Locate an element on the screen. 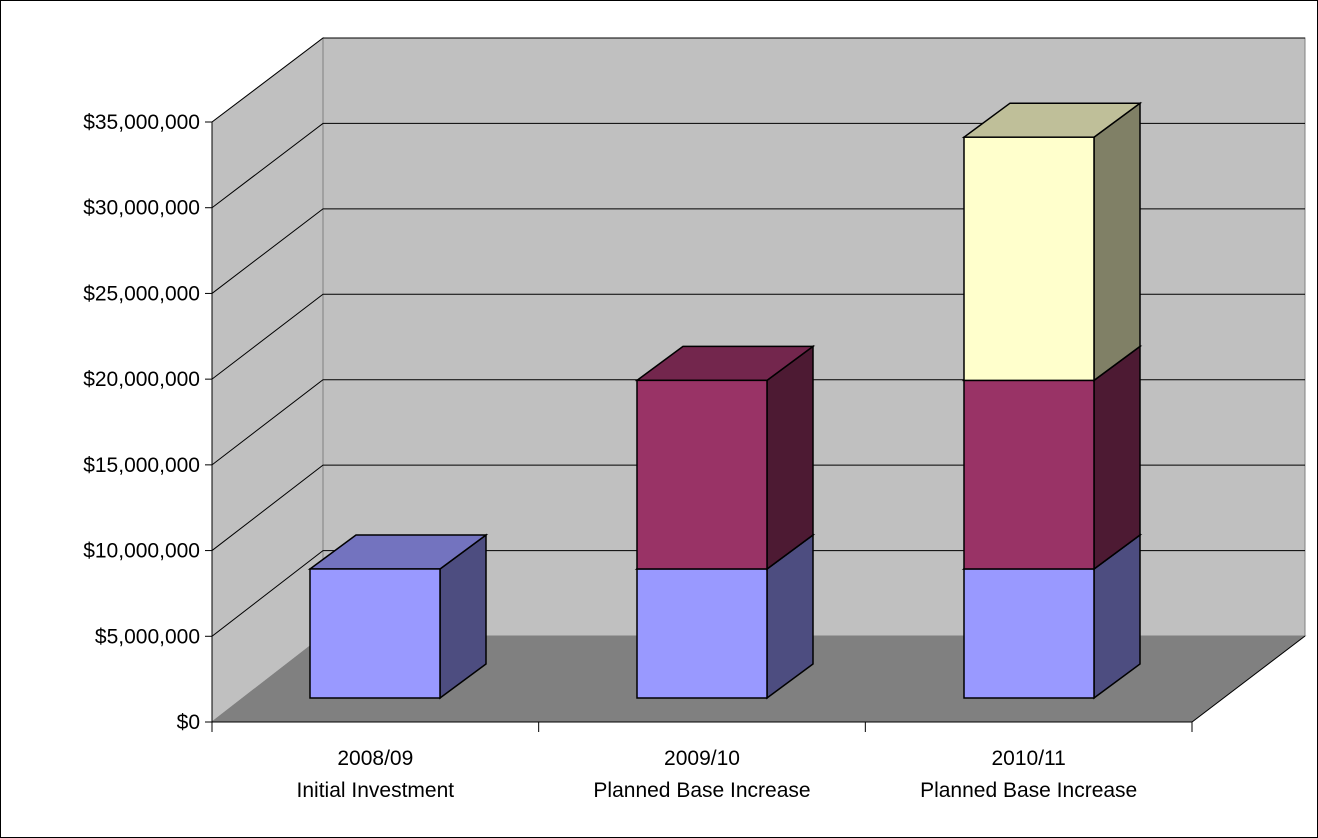 The image size is (1318, 838). y-tick-label: $25,000,000 is located at coordinates (141, 293).